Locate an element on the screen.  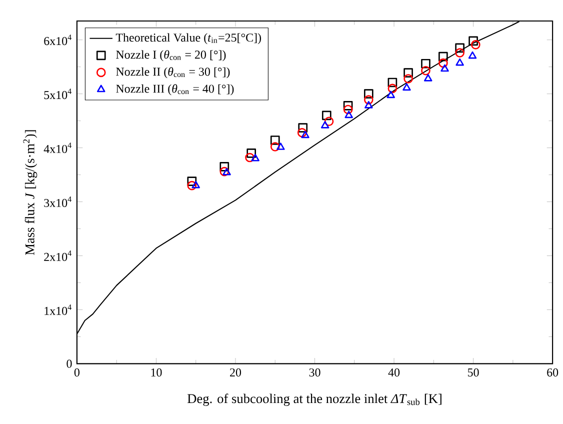
y-tick-label: 1x10$^{4}$ is located at coordinates (58, 310).